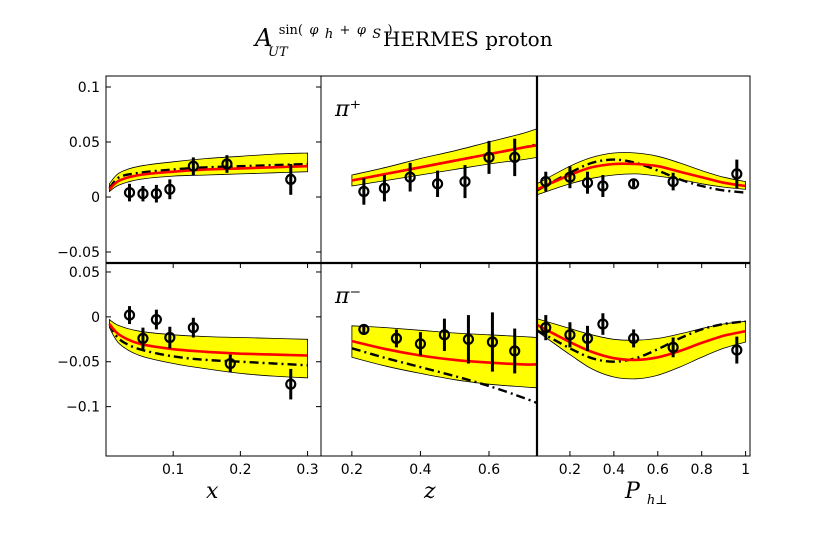 The width and height of the screenshot is (828, 551). What do you see at coordinates (658, 470) in the screenshot?
I see `x-tick-label-pi_minus-ph-2: 0.6` at bounding box center [658, 470].